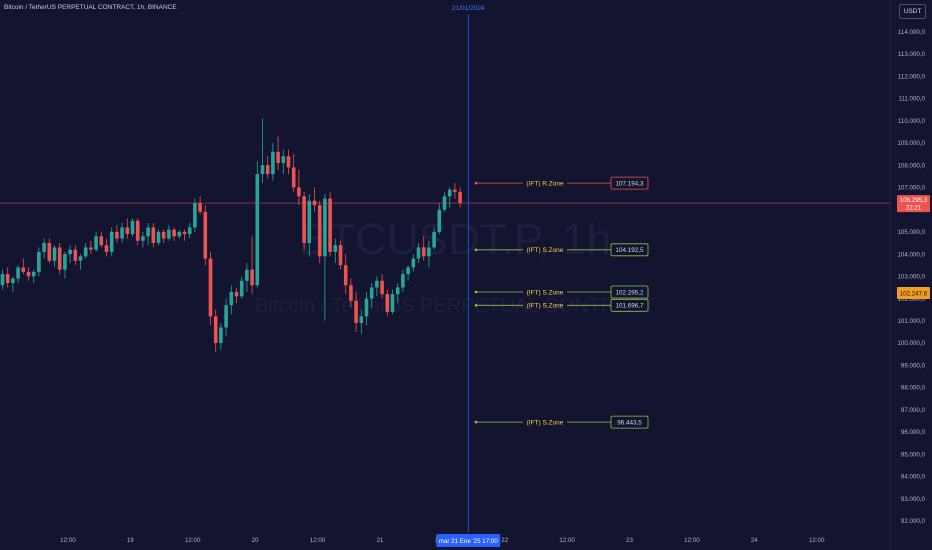 This screenshot has width=932, height=550. I want to click on y-tick-label: 103.000,0, so click(911, 277).